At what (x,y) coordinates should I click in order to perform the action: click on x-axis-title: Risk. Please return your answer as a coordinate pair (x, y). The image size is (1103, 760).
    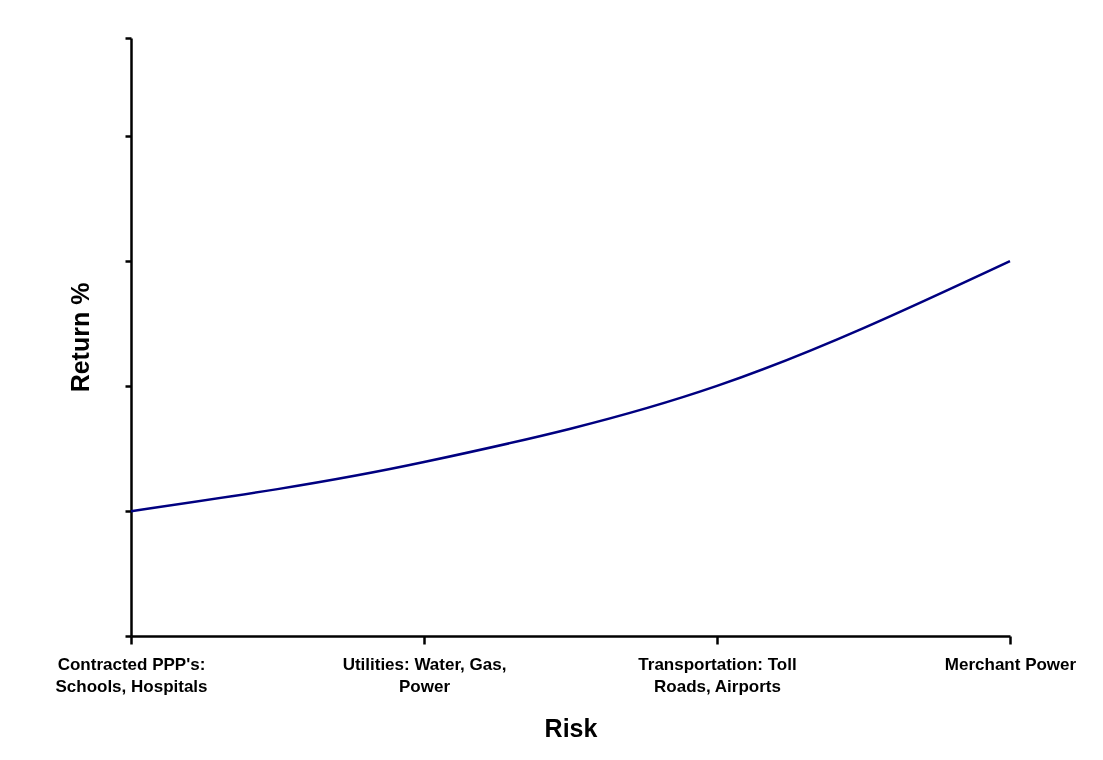
    Looking at the image, I should click on (571, 727).